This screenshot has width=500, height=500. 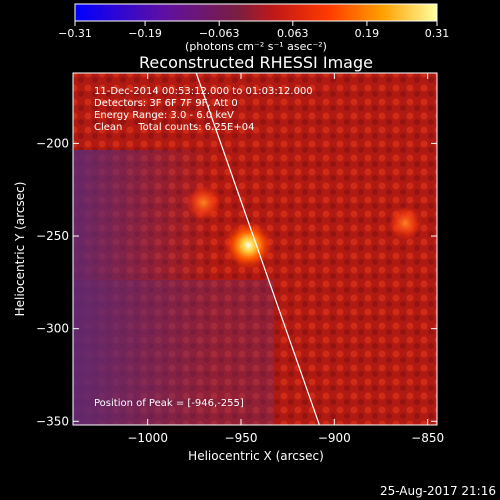 I want to click on x-tick-label: −850, so click(x=427, y=438).